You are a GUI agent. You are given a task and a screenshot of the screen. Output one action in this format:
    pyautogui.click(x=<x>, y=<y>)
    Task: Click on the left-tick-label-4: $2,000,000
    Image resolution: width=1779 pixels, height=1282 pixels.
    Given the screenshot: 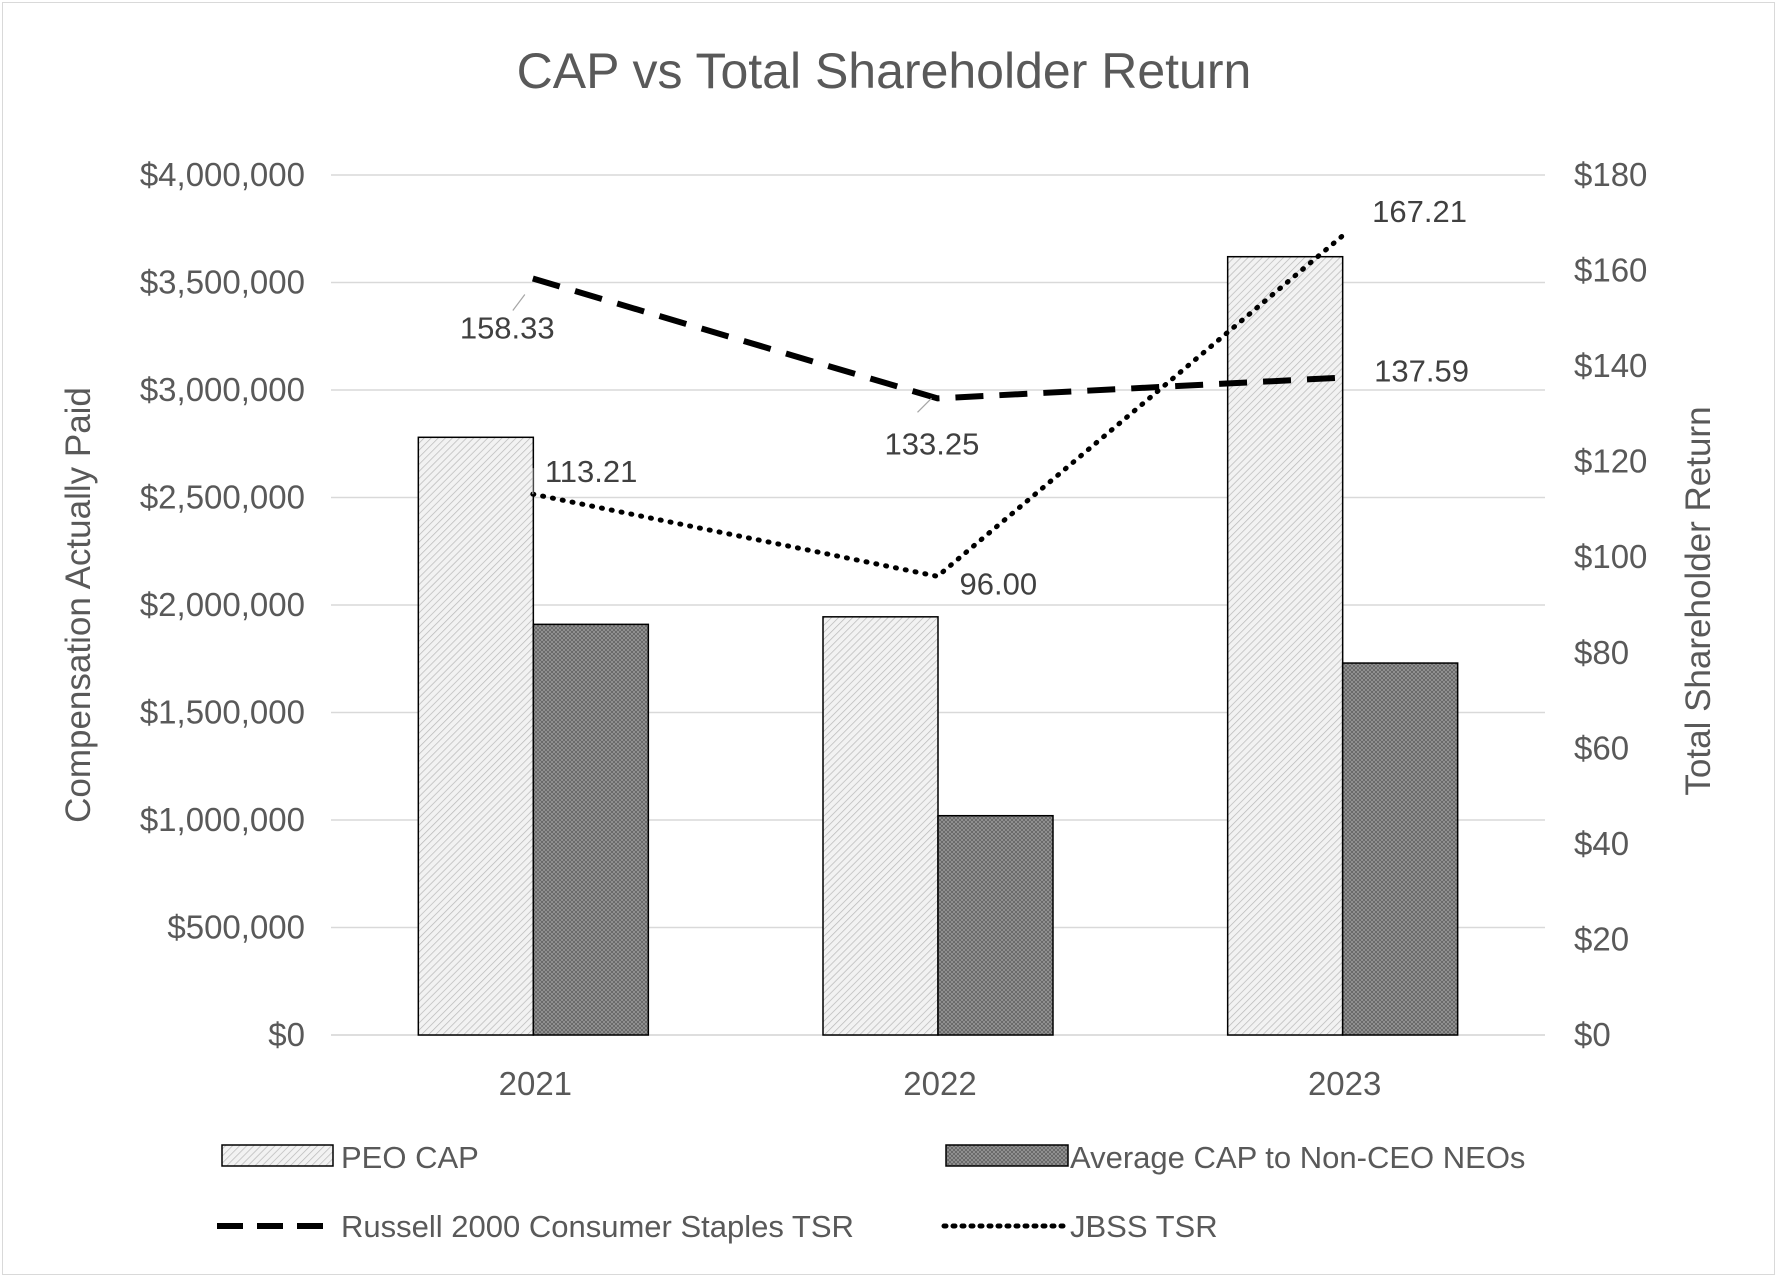 What is the action you would take?
    pyautogui.click(x=222, y=604)
    